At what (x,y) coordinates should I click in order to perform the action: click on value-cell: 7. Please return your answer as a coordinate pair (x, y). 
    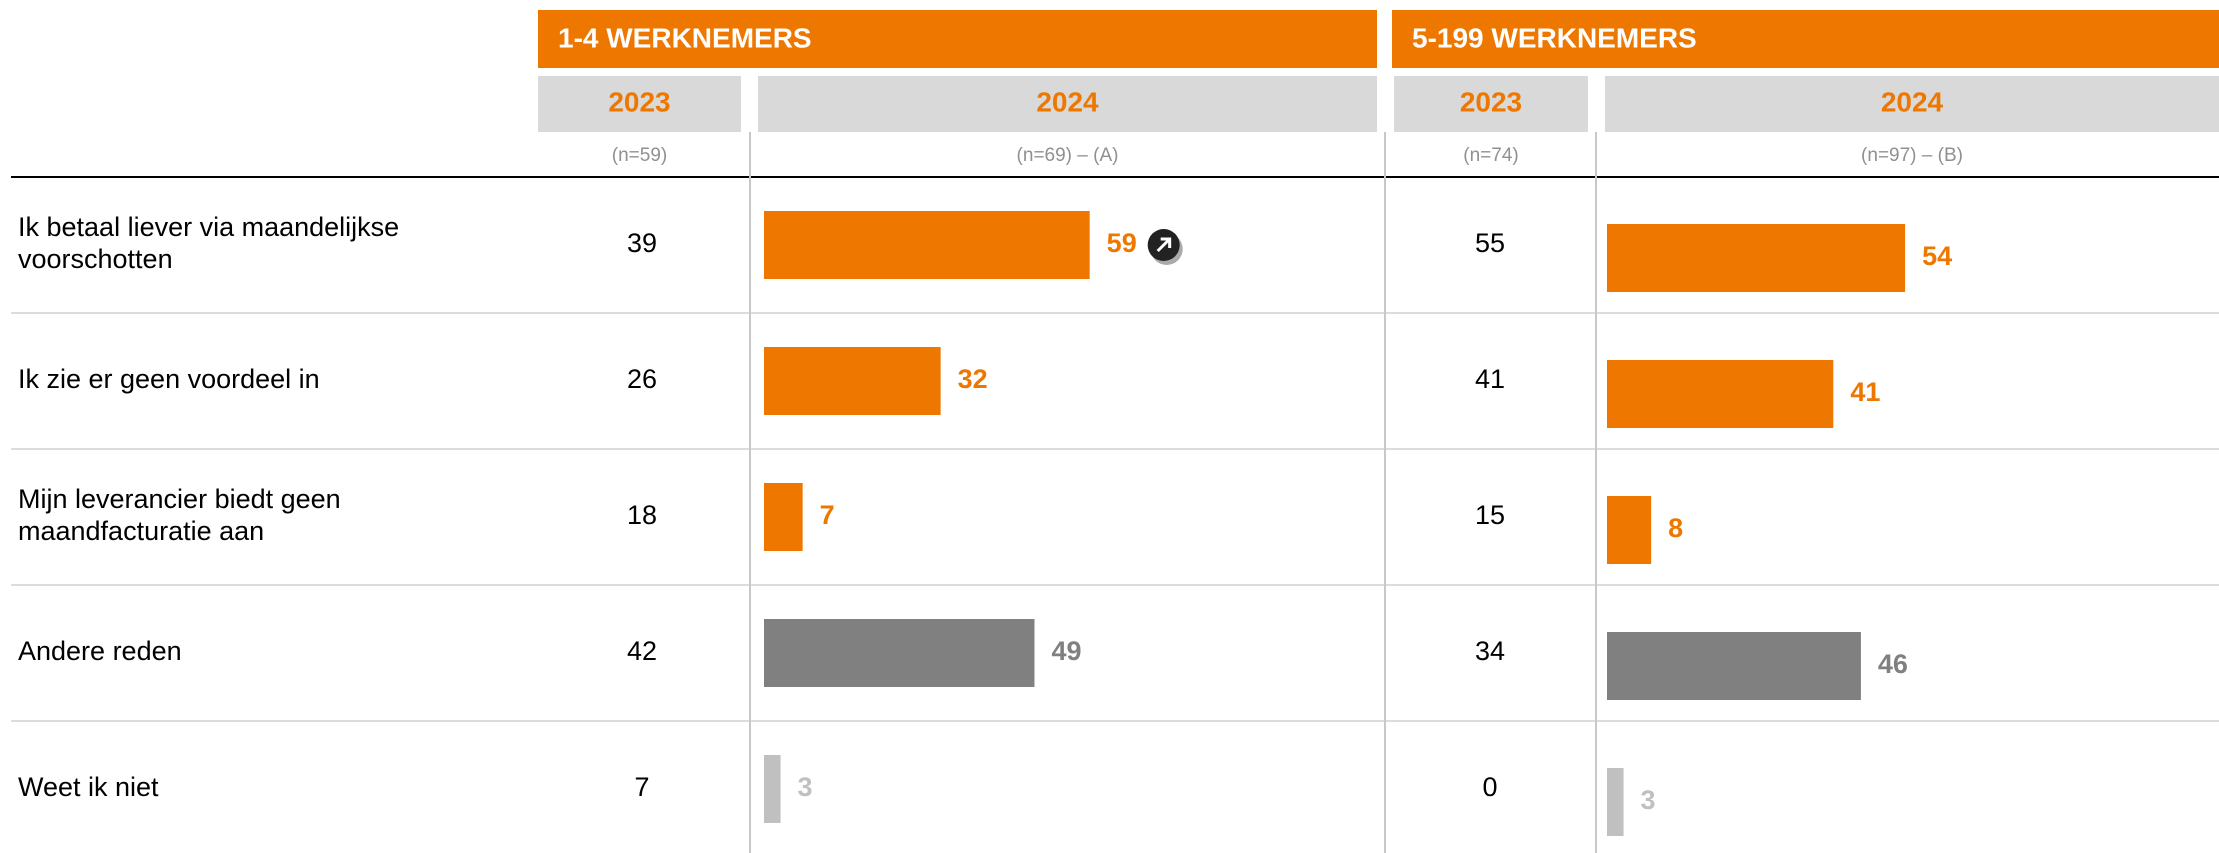
    Looking at the image, I should click on (641, 787).